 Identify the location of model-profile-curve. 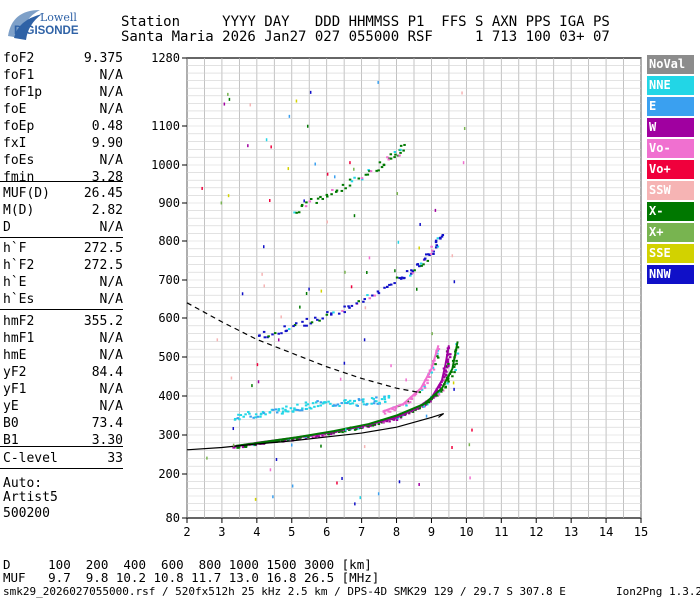
(315, 431).